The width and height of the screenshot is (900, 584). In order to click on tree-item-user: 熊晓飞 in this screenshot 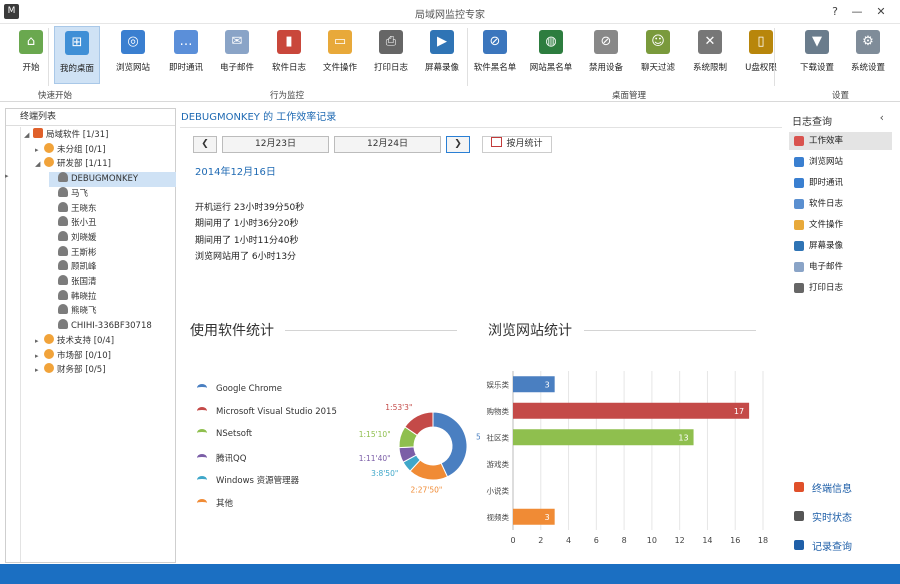, I will do `click(73, 311)`.